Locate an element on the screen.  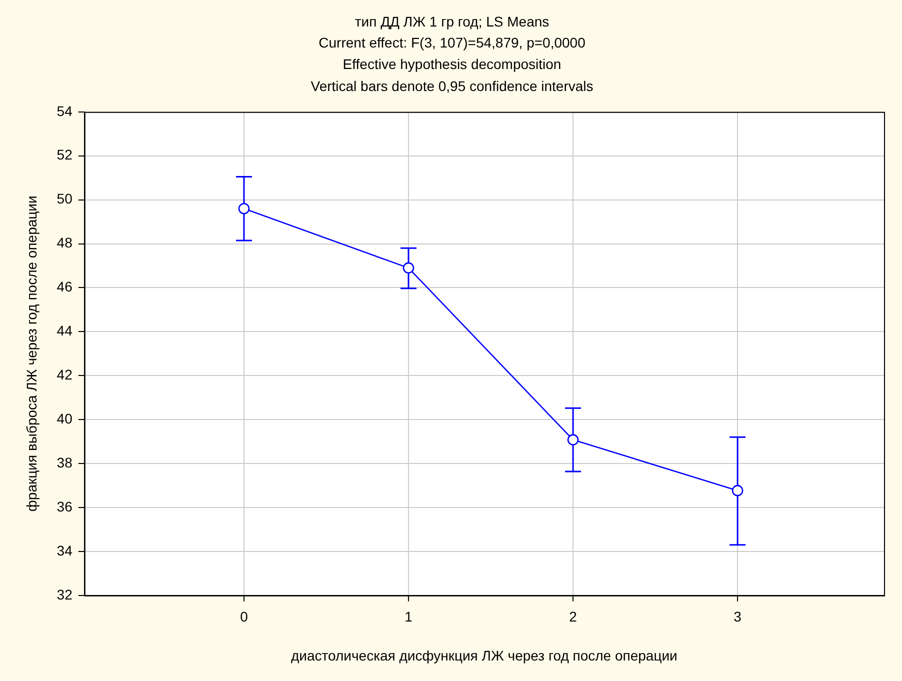
y-axis-title: фракция выброса ЛЖ через год после операции is located at coordinates (31, 354).